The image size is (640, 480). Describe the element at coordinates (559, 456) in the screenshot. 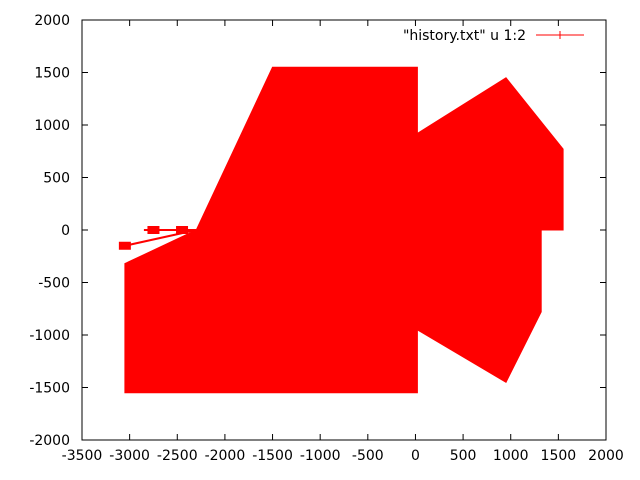

I see `x-tick-label: 1500` at that location.